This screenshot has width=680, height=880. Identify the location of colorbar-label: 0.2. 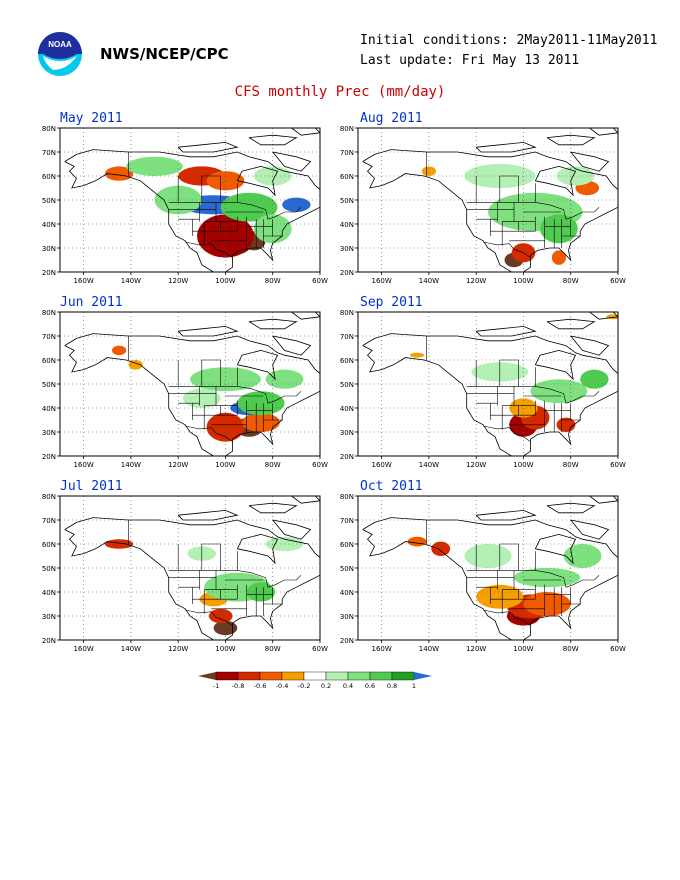
(326, 686).